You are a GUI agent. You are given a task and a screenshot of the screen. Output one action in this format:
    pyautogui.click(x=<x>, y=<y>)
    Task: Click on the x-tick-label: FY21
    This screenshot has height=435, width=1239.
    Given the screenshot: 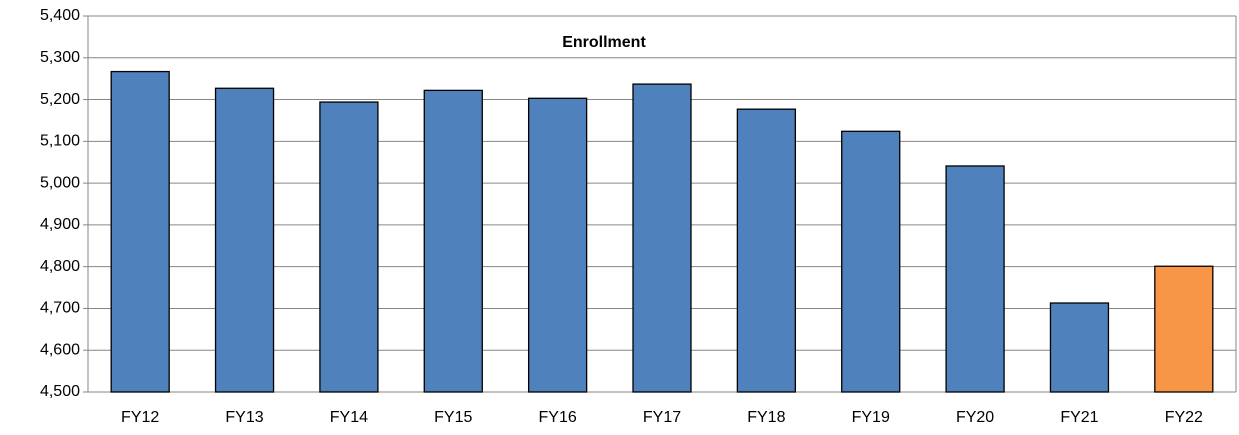 What is the action you would take?
    pyautogui.click(x=1079, y=417)
    